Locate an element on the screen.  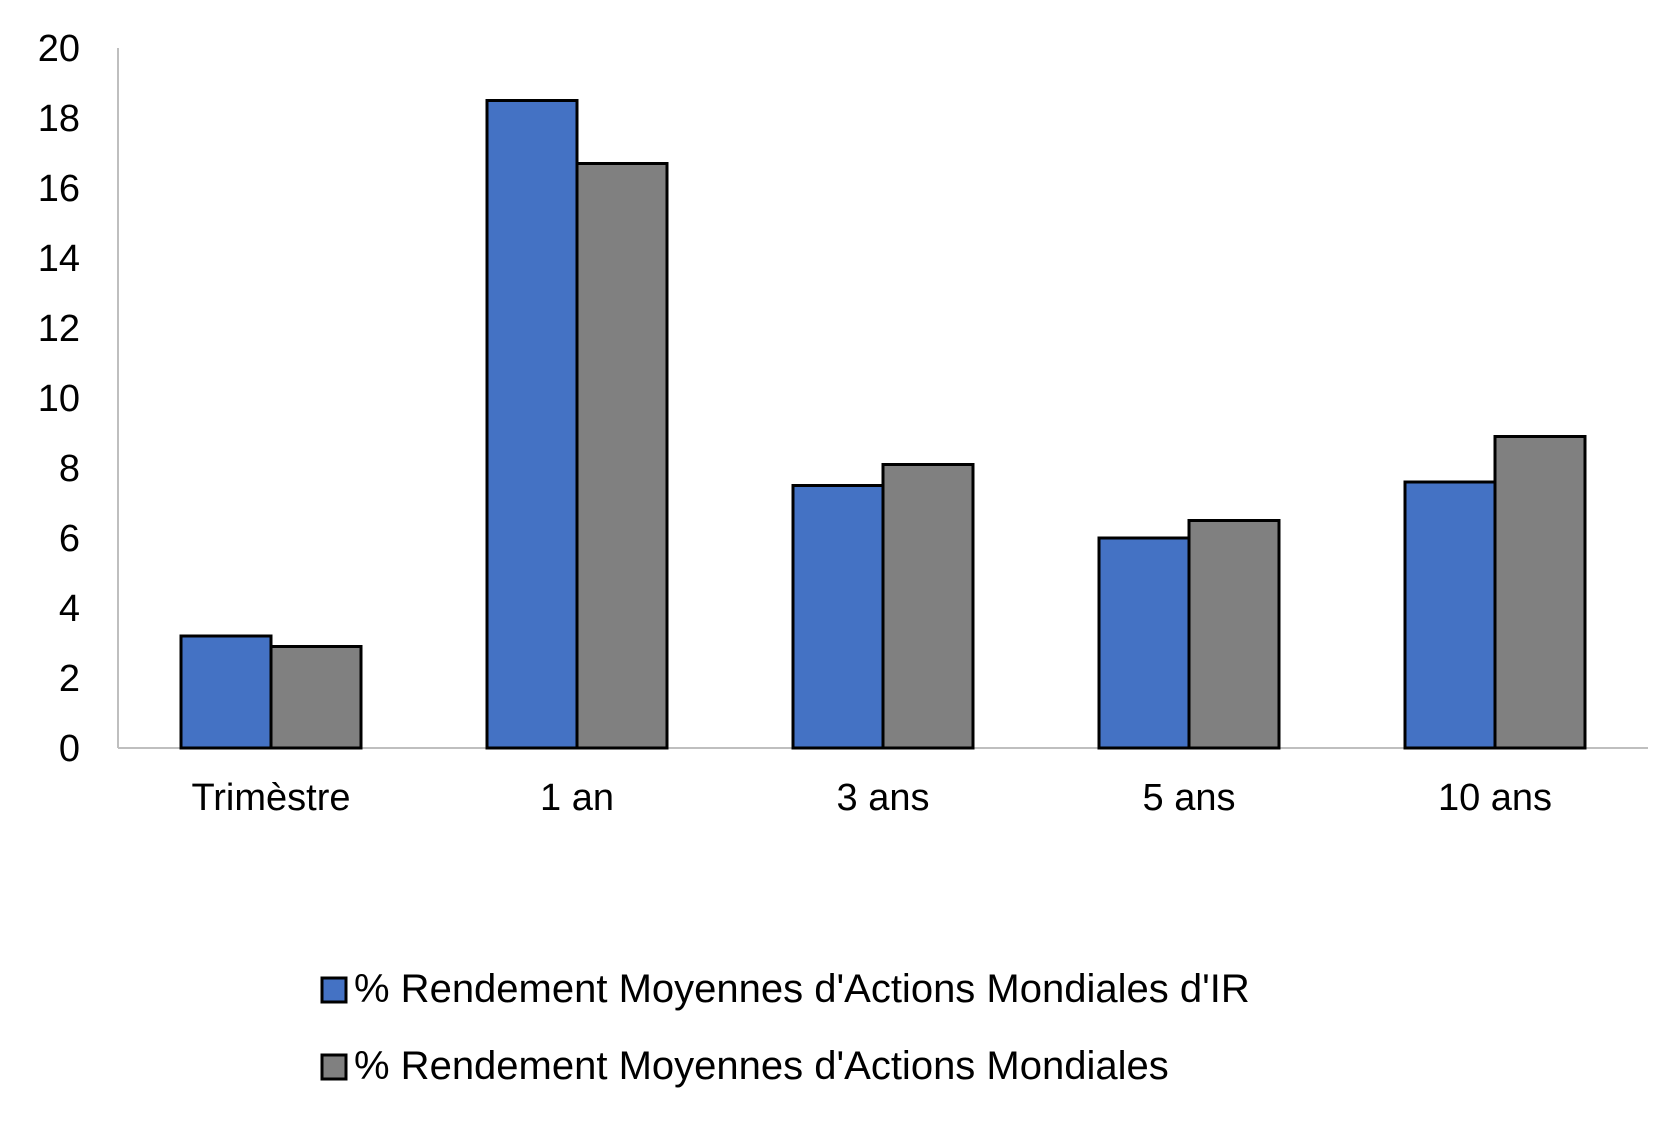
y-tick-label: 18 is located at coordinates (59, 119).